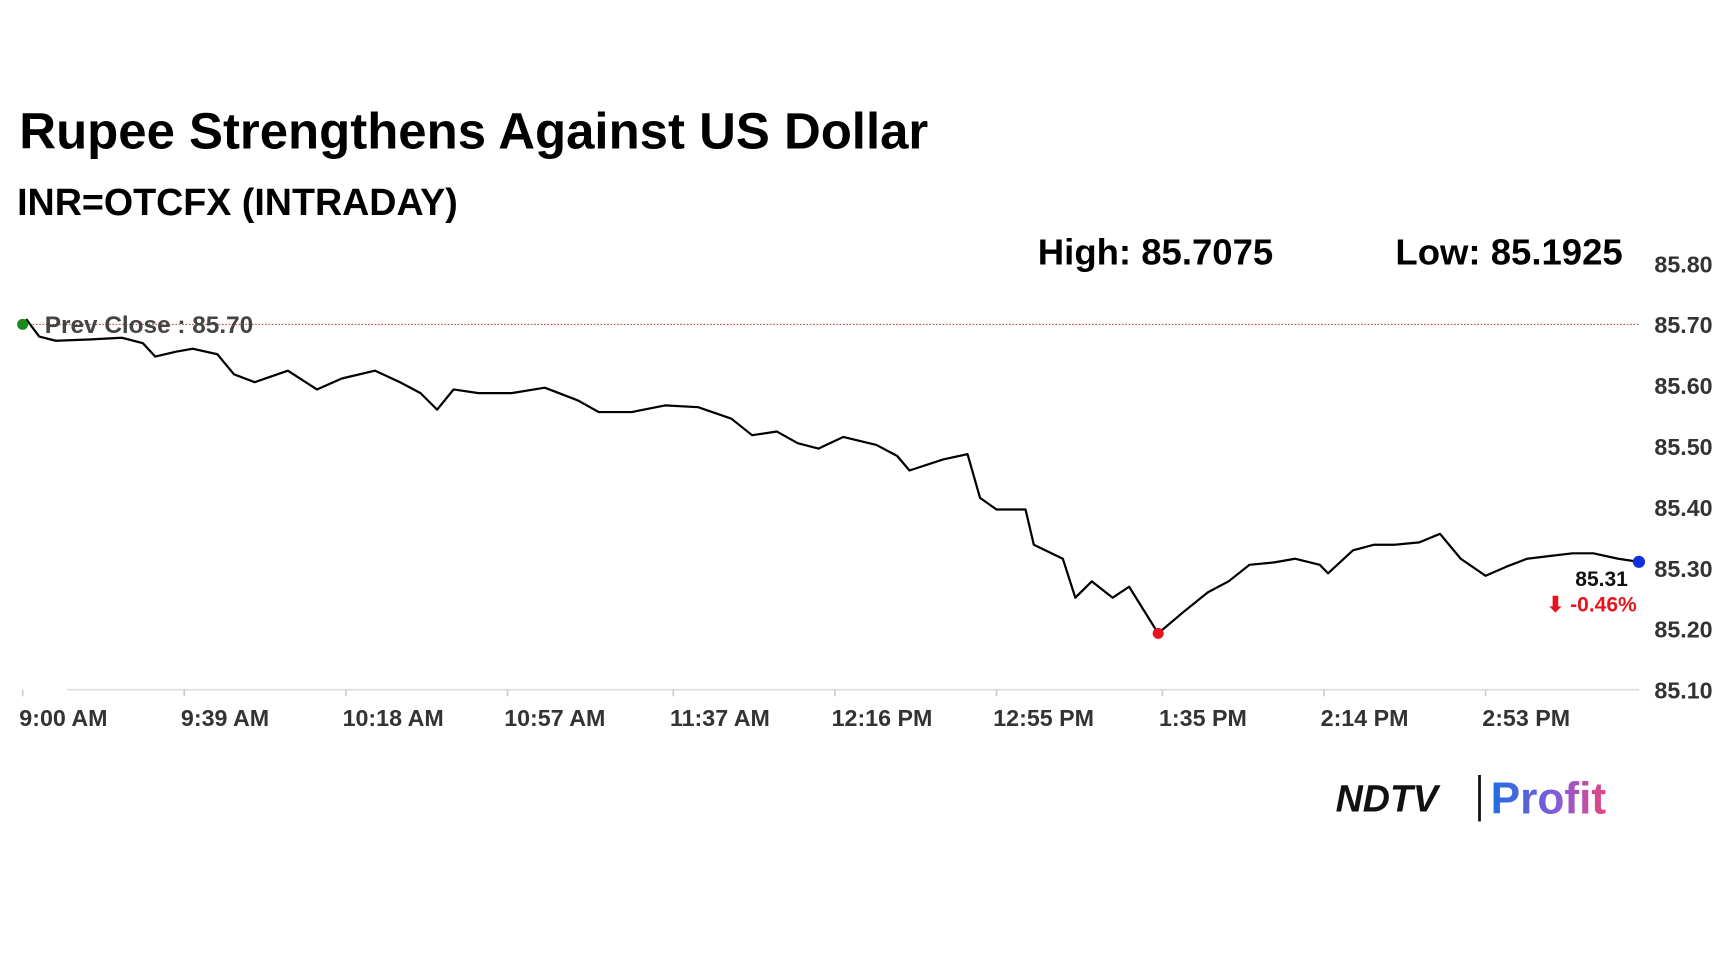 The height and width of the screenshot is (972, 1728). Describe the element at coordinates (237, 202) in the screenshot. I see `chart-subtitle: INR=OTCFX (INTRADAY)` at that location.